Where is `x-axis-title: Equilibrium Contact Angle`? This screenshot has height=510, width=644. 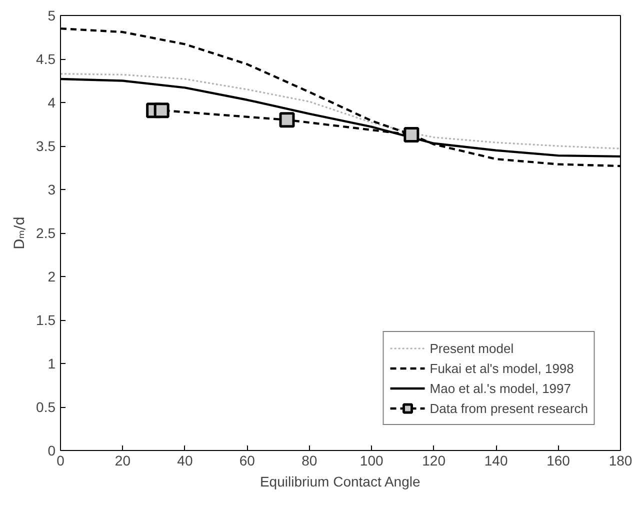
x-axis-title: Equilibrium Contact Angle is located at coordinates (340, 482).